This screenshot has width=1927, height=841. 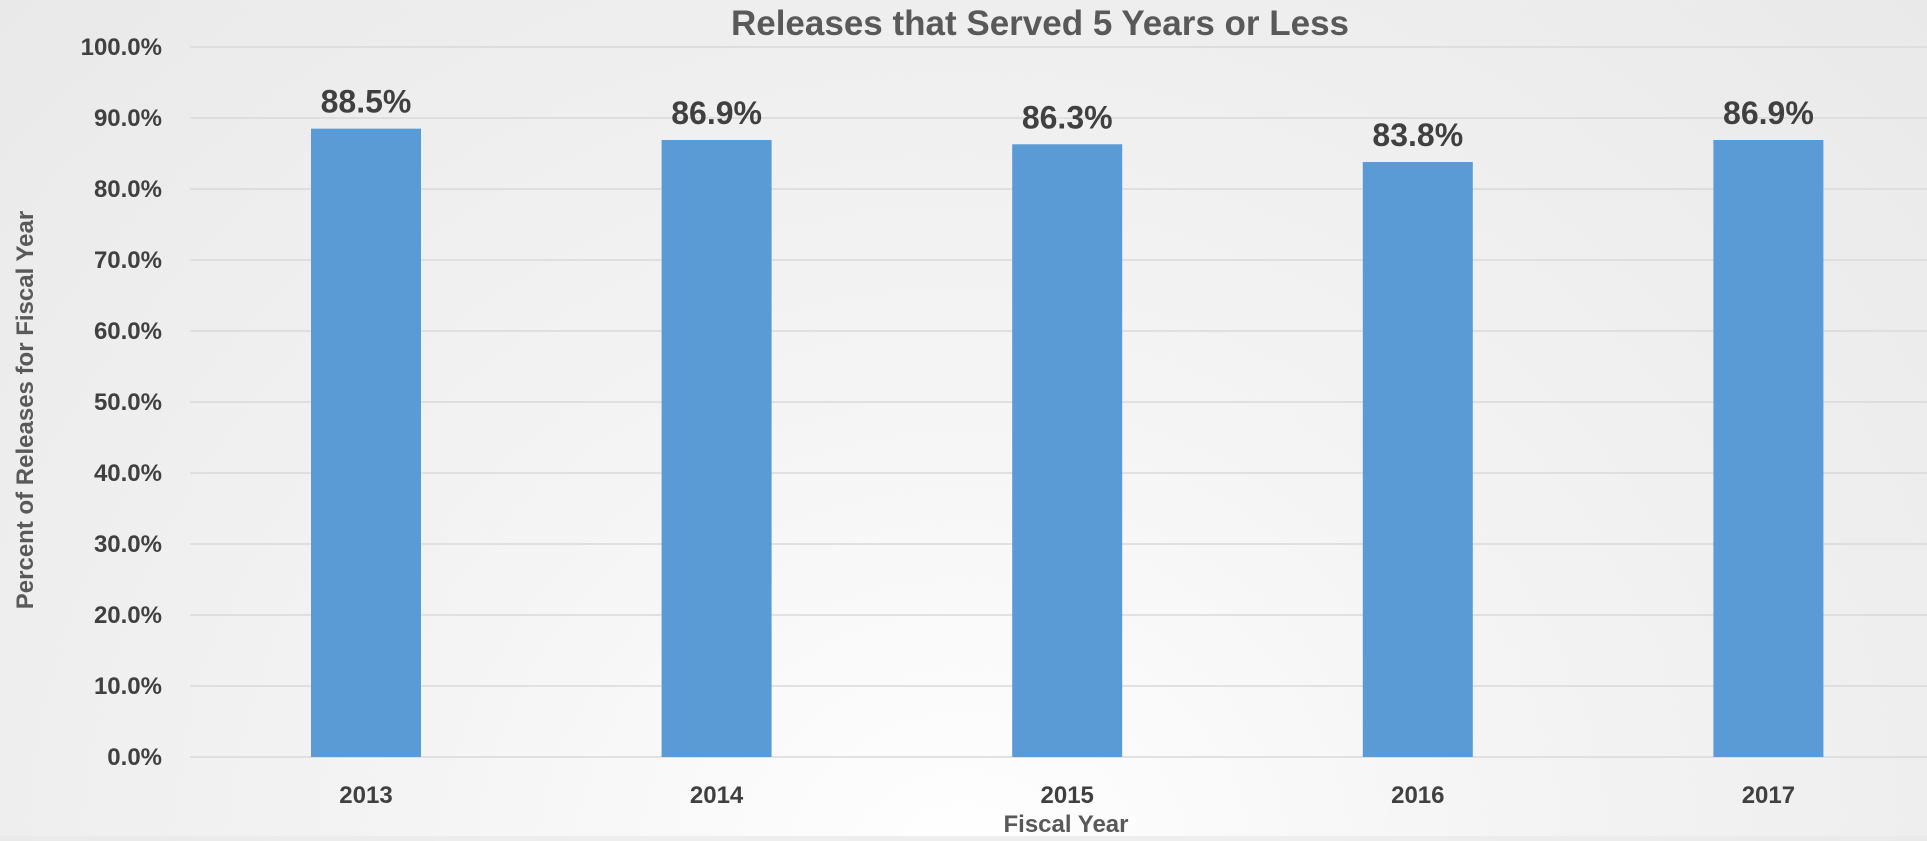 I want to click on y-tick-label: 70.0%, so click(x=128, y=260).